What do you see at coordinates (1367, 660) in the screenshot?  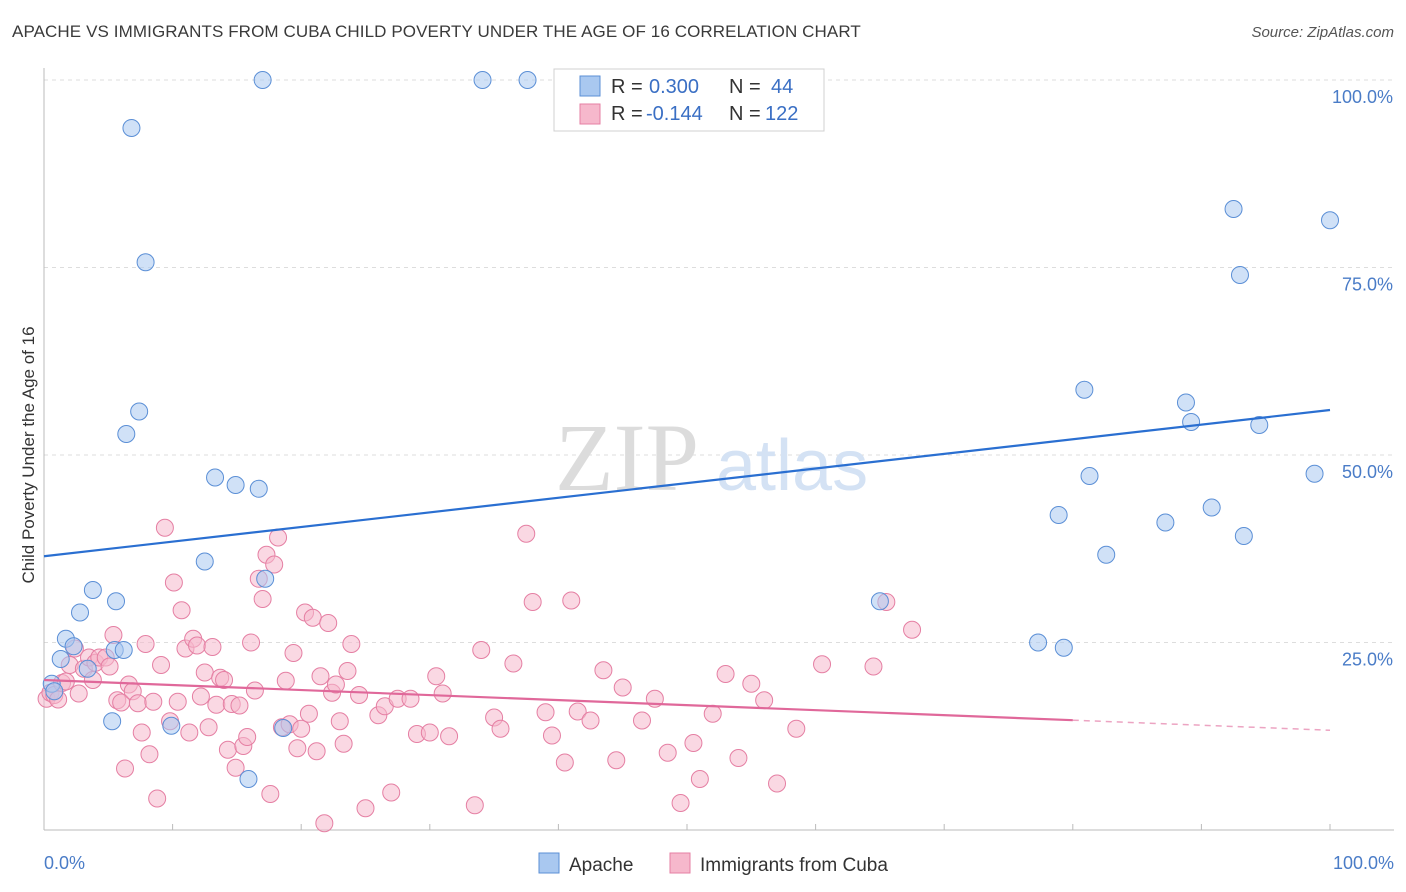 I see `y-tick-label: 25.0%` at bounding box center [1367, 660].